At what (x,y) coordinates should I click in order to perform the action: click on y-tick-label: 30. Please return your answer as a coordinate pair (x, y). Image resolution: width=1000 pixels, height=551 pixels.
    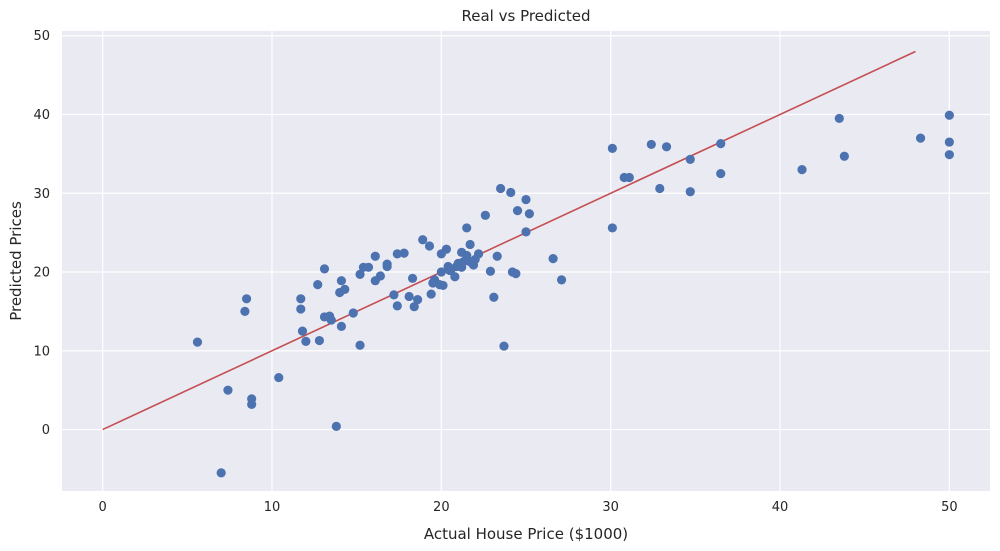
    Looking at the image, I should click on (41, 194).